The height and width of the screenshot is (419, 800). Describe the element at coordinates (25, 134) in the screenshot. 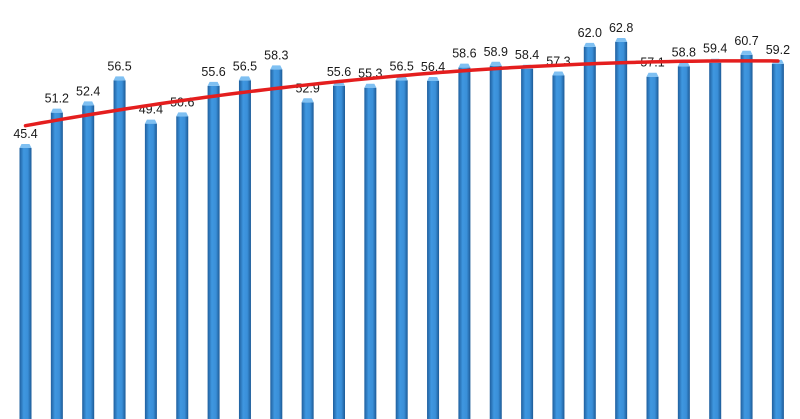

I see `data-label: 45.4` at that location.